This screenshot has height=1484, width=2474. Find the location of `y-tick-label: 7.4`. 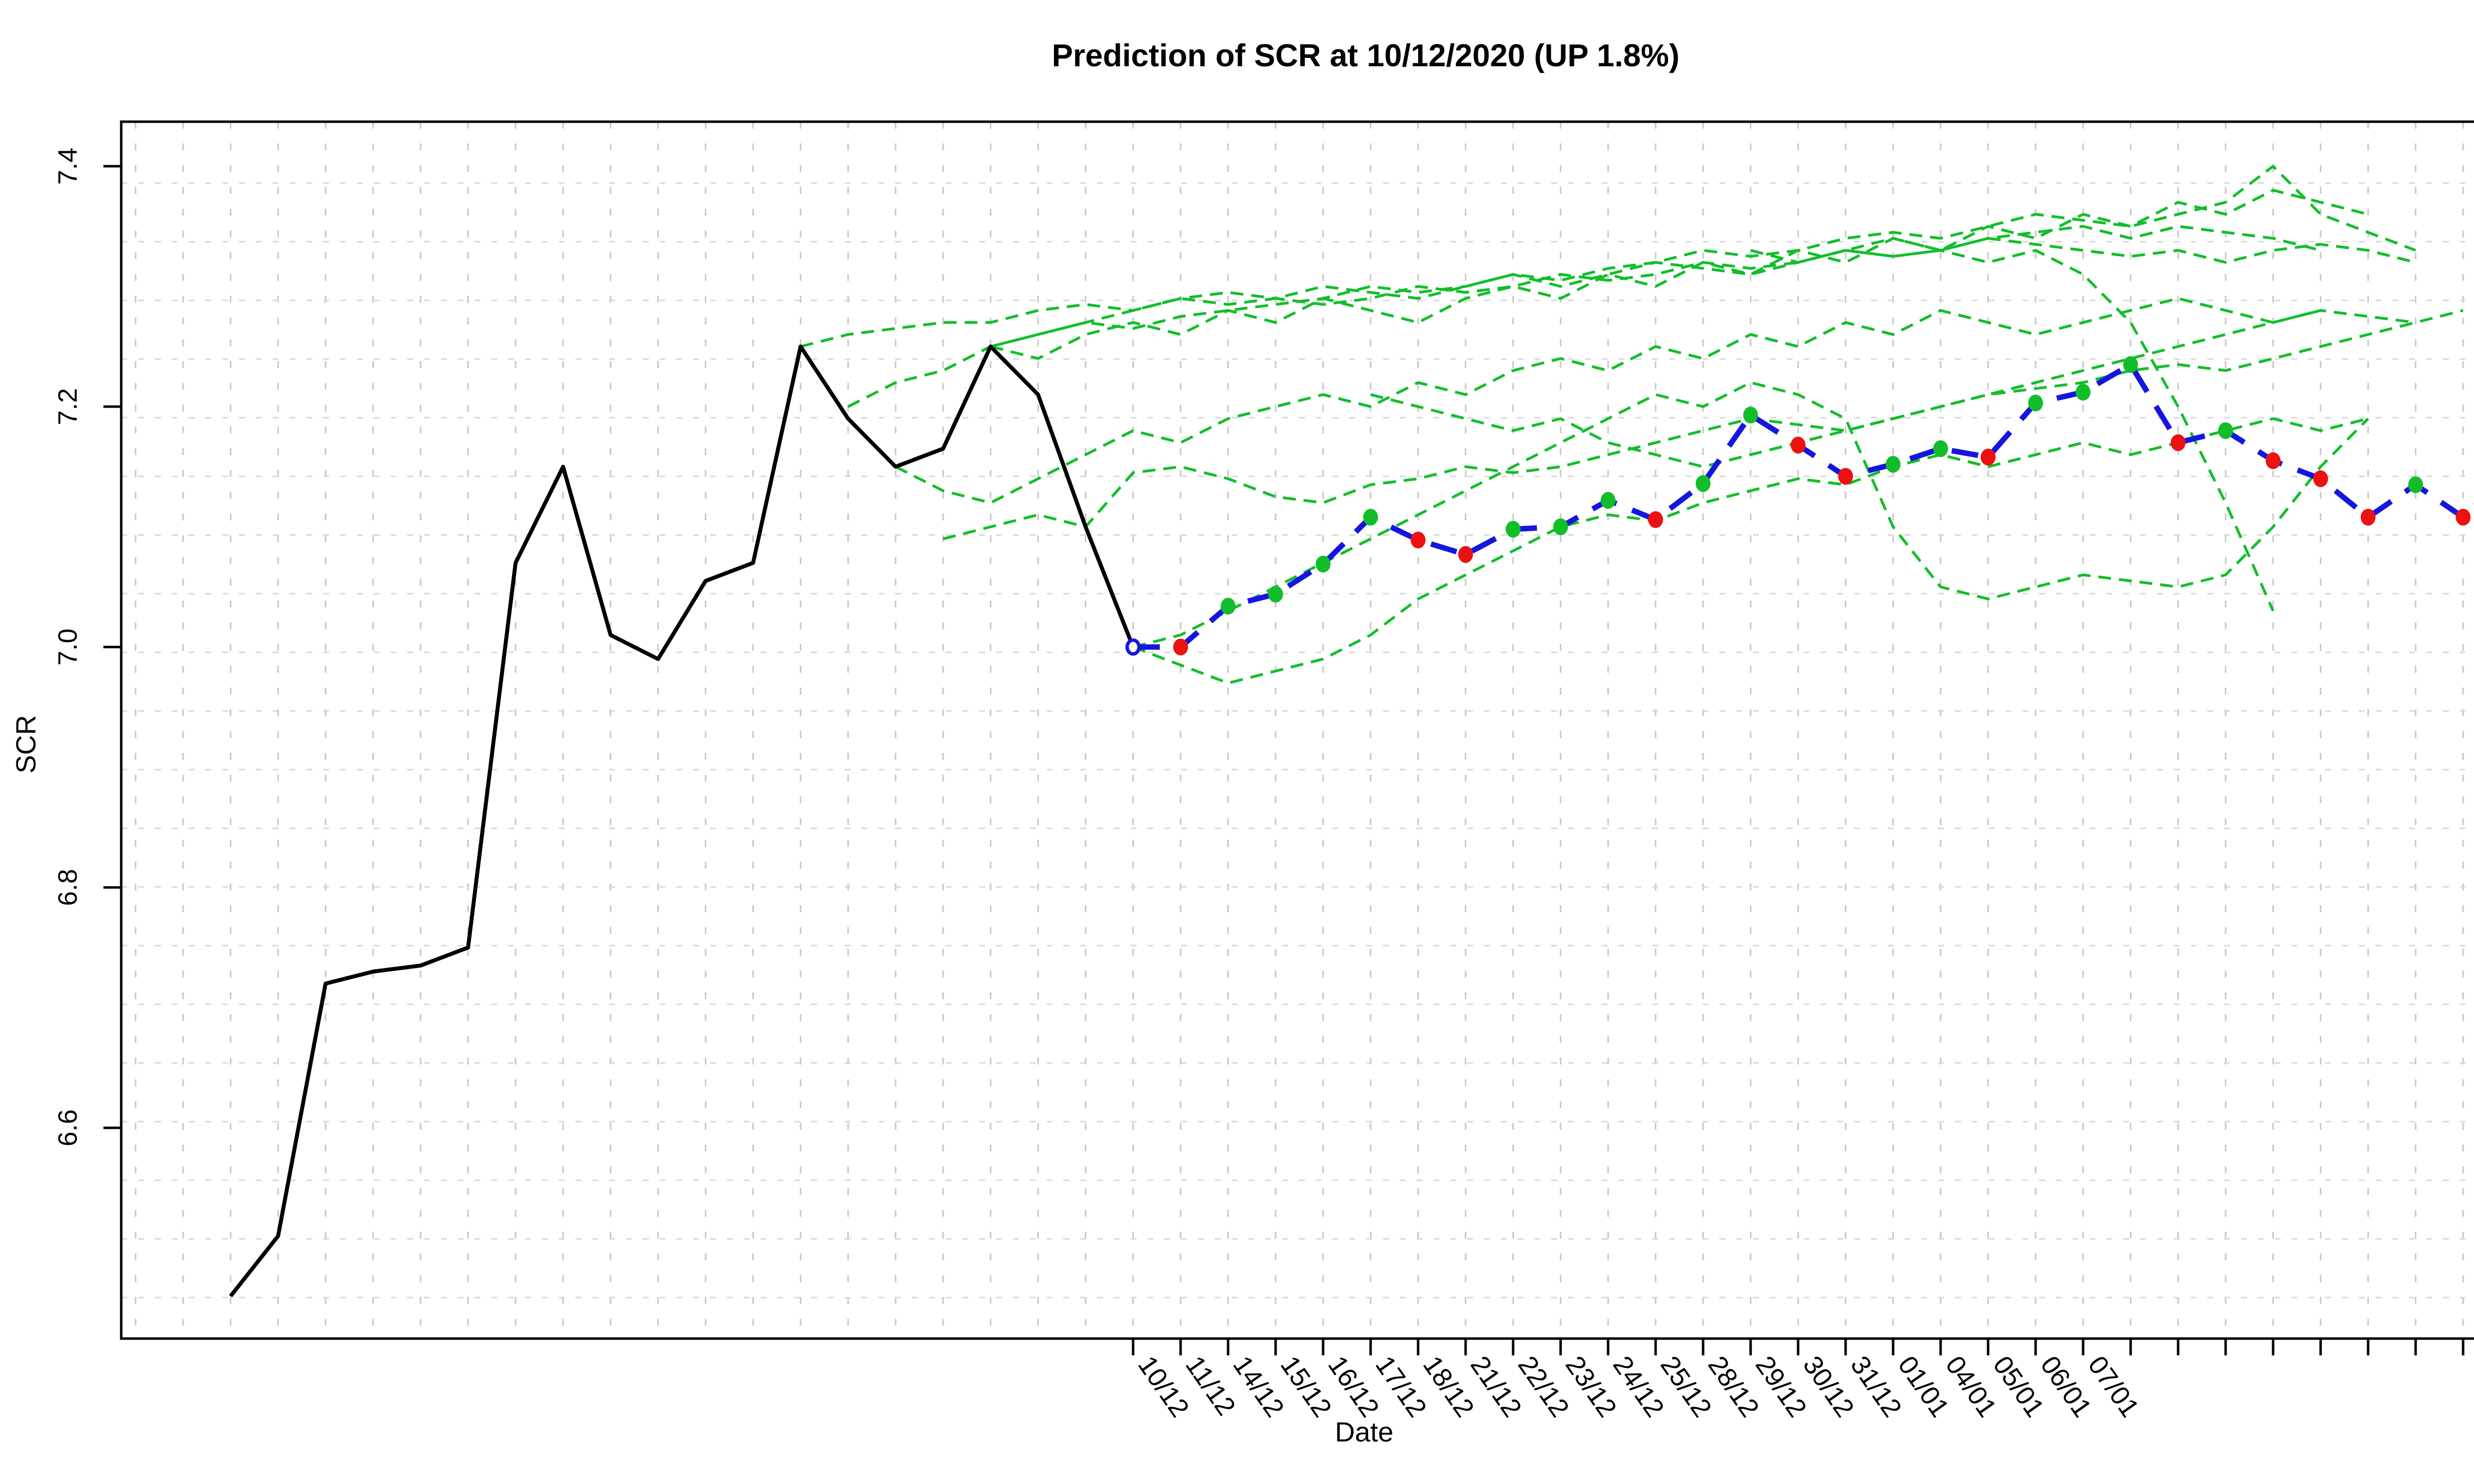

y-tick-label: 7.4 is located at coordinates (68, 166).